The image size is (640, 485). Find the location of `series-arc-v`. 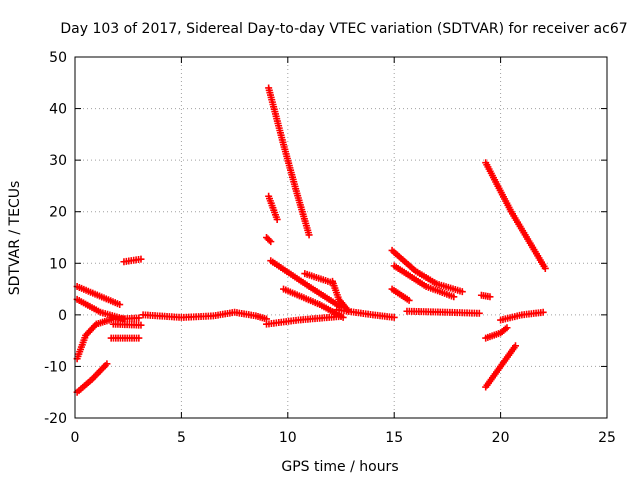

series-arc-v is located at coordinates (485, 296).